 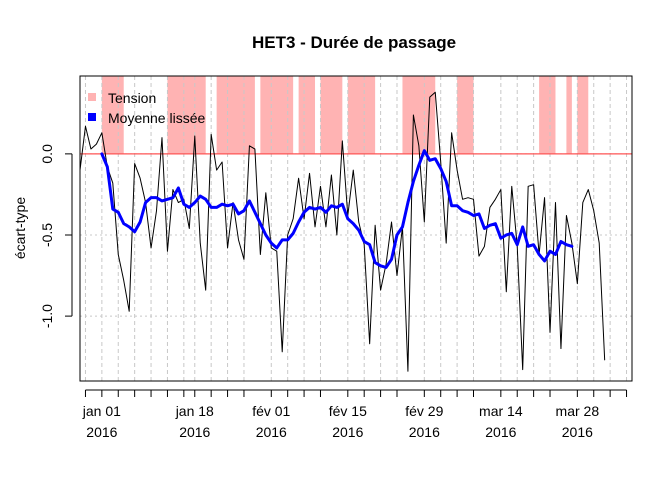 I want to click on x-tick-label-23-year: 2016, so click(x=500, y=432).